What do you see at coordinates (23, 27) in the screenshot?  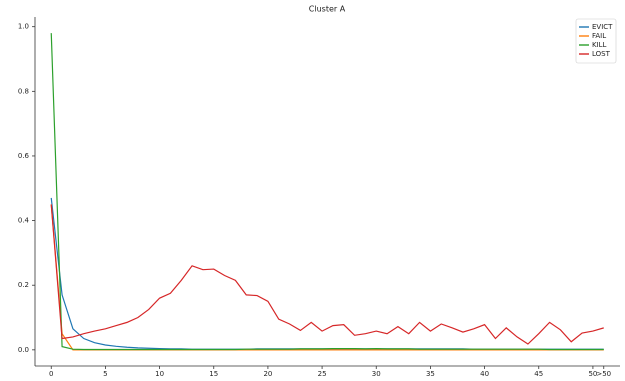 I see `y-tick-label: 1.0` at bounding box center [23, 27].